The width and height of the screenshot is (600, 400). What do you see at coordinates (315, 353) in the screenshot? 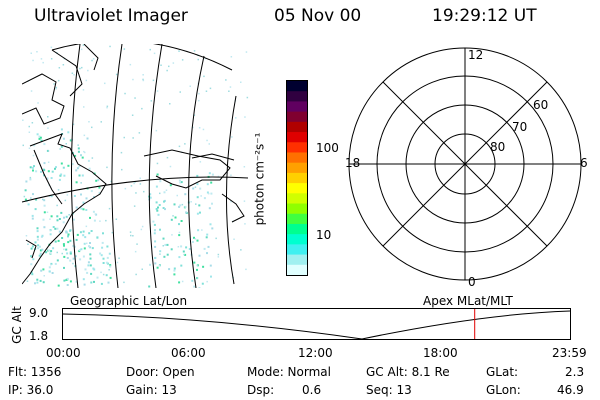
I see `time-tick-1200: 12:00` at bounding box center [315, 353].